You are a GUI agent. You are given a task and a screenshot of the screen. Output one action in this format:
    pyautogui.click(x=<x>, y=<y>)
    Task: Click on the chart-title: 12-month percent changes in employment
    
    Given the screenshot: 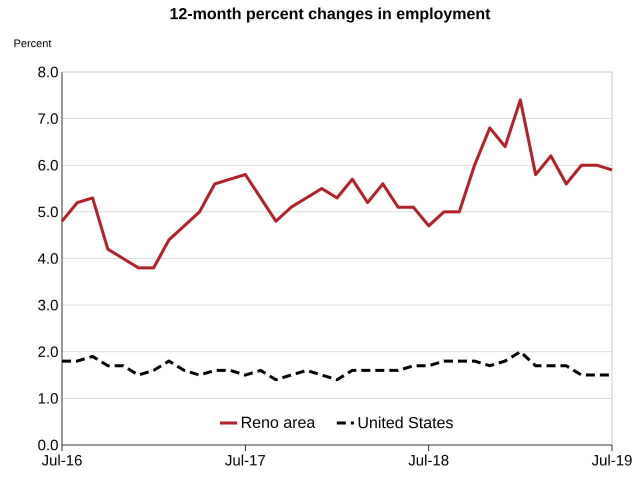 What is the action you would take?
    pyautogui.click(x=330, y=15)
    